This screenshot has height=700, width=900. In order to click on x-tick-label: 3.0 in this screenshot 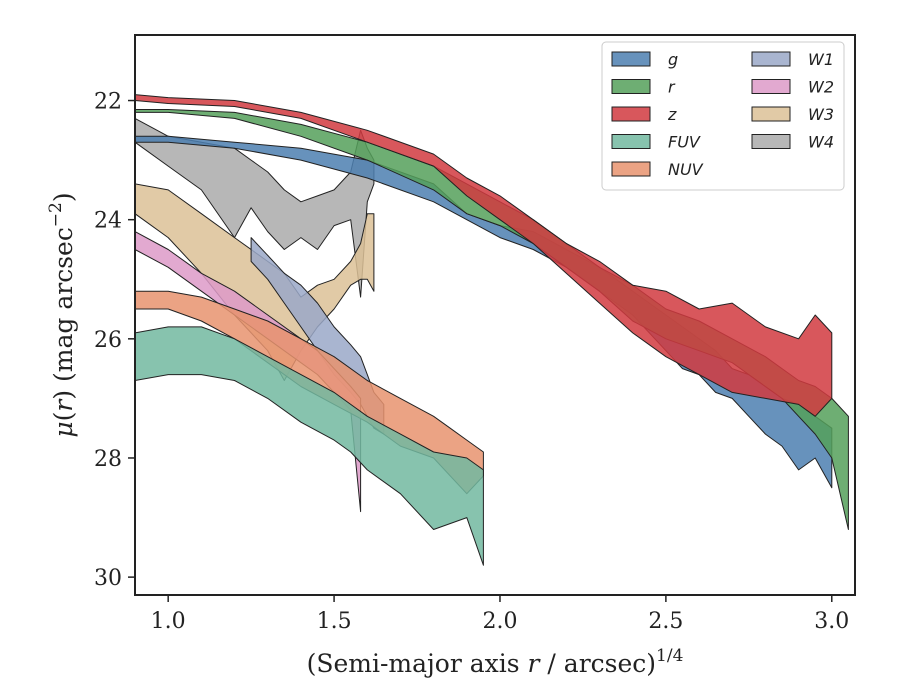, I will do `click(831, 621)`.